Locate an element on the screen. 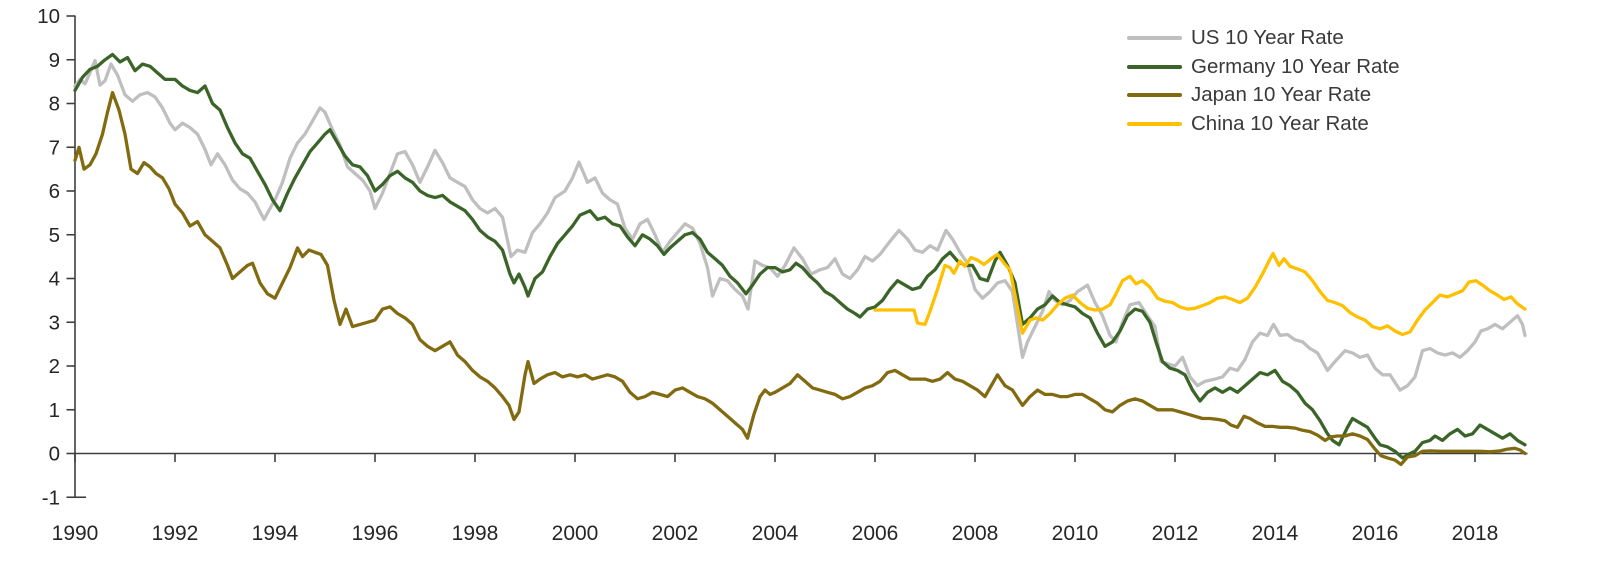 The image size is (1600, 569). x-tick-label: 2004 is located at coordinates (775, 533).